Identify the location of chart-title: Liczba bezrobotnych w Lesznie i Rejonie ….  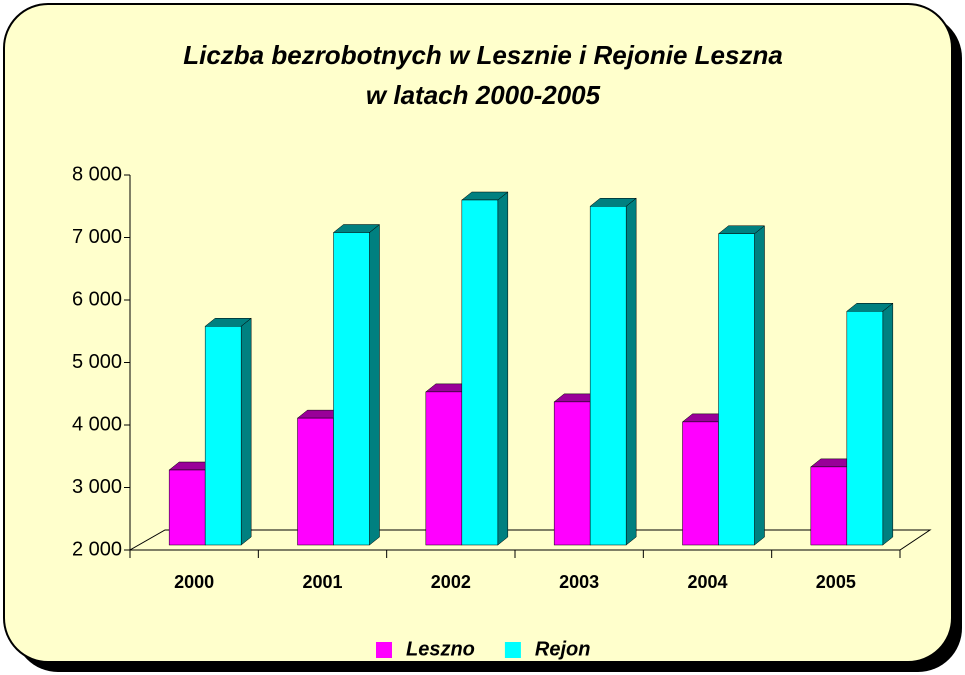
(483, 55).